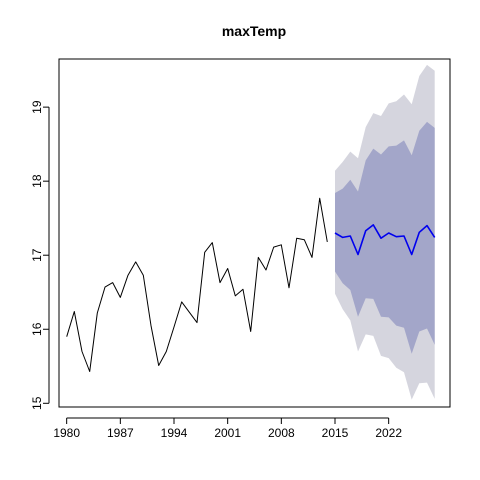  Describe the element at coordinates (388, 433) in the screenshot. I see `x-tick-label: 2022` at that location.